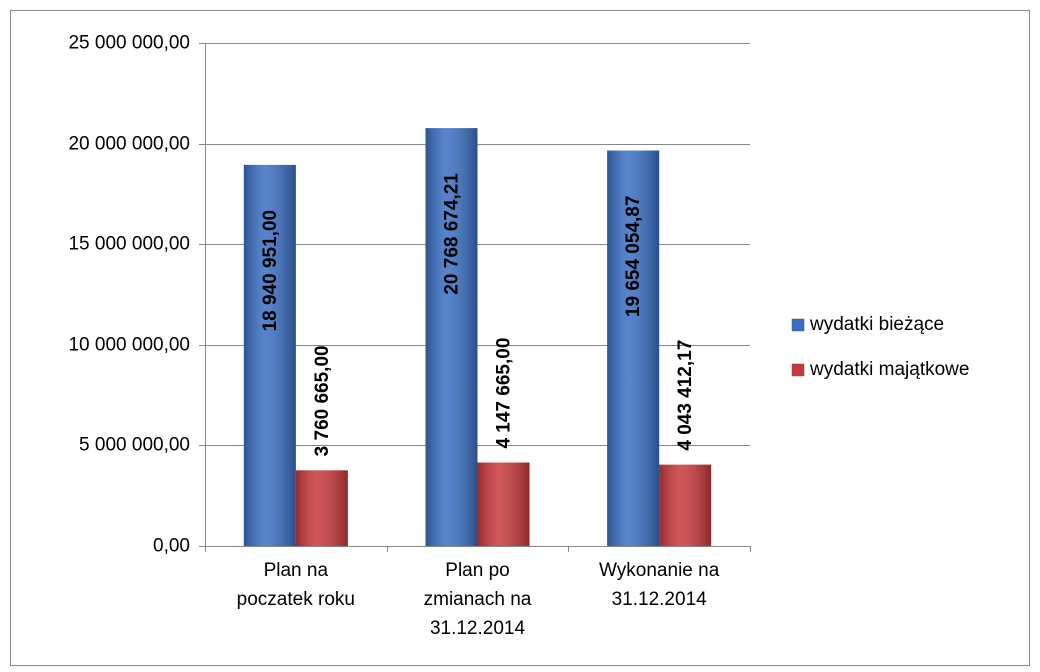  I want to click on y-tick-label: 10 000 000,00, so click(129, 345).